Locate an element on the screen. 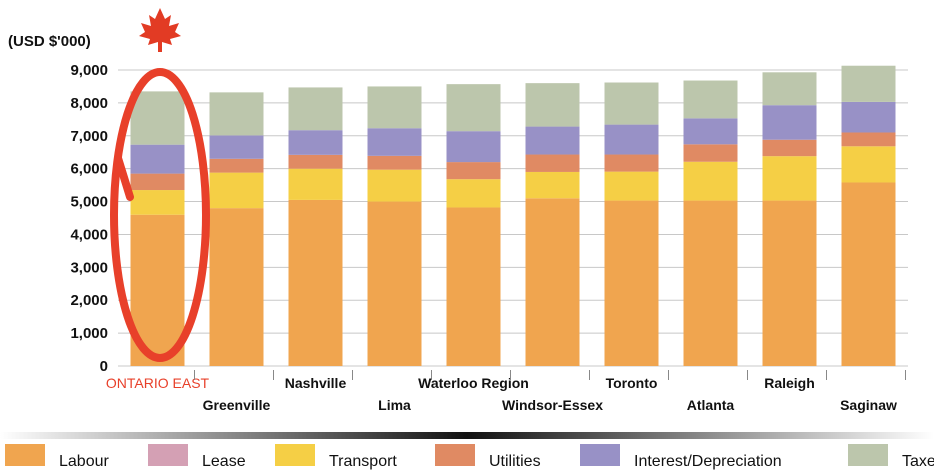 This screenshot has width=934, height=471. y-axis-label: (USD $'000) is located at coordinates (49, 41).